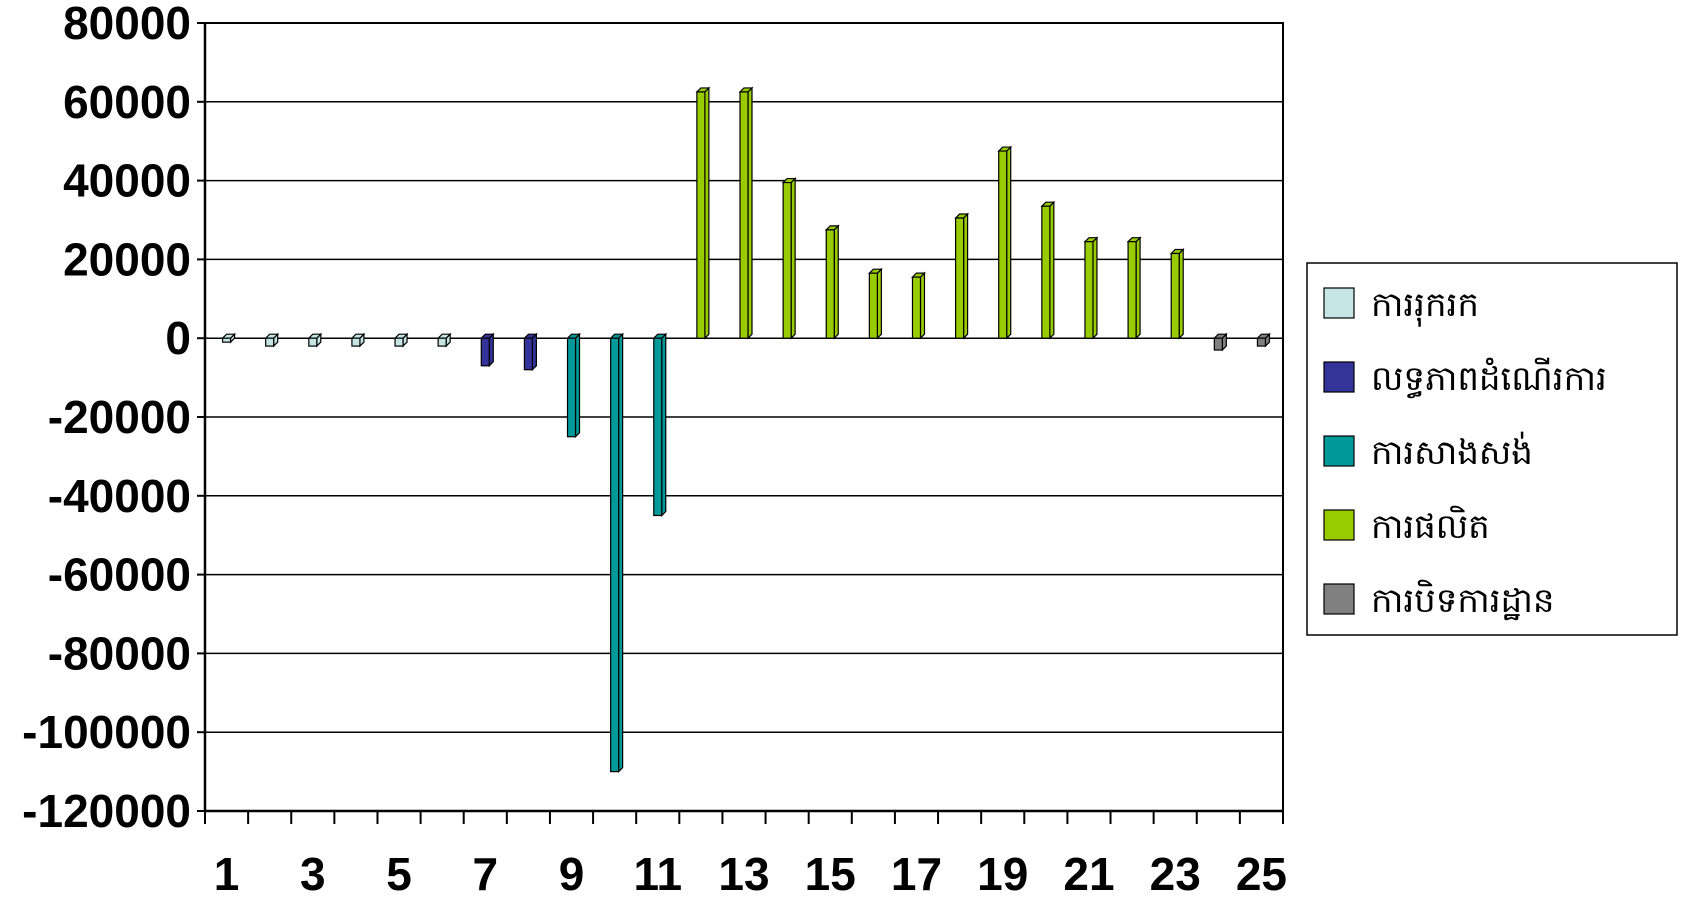 Image resolution: width=1684 pixels, height=897 pixels. I want to click on bar-series1-cat6, so click(444, 340).